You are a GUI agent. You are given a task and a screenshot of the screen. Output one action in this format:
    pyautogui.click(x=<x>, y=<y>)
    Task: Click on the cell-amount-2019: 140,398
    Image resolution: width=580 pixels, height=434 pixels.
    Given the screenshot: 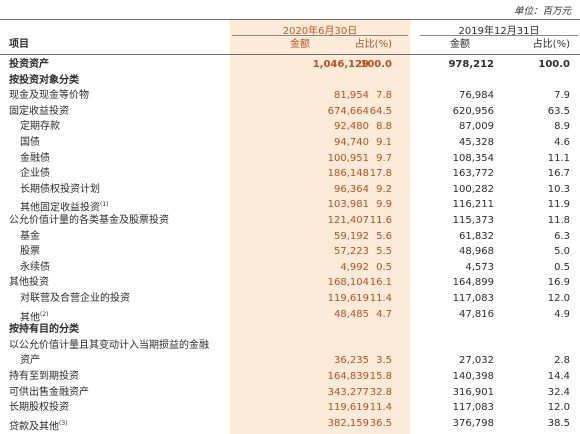 What is the action you would take?
    pyautogui.click(x=473, y=376)
    